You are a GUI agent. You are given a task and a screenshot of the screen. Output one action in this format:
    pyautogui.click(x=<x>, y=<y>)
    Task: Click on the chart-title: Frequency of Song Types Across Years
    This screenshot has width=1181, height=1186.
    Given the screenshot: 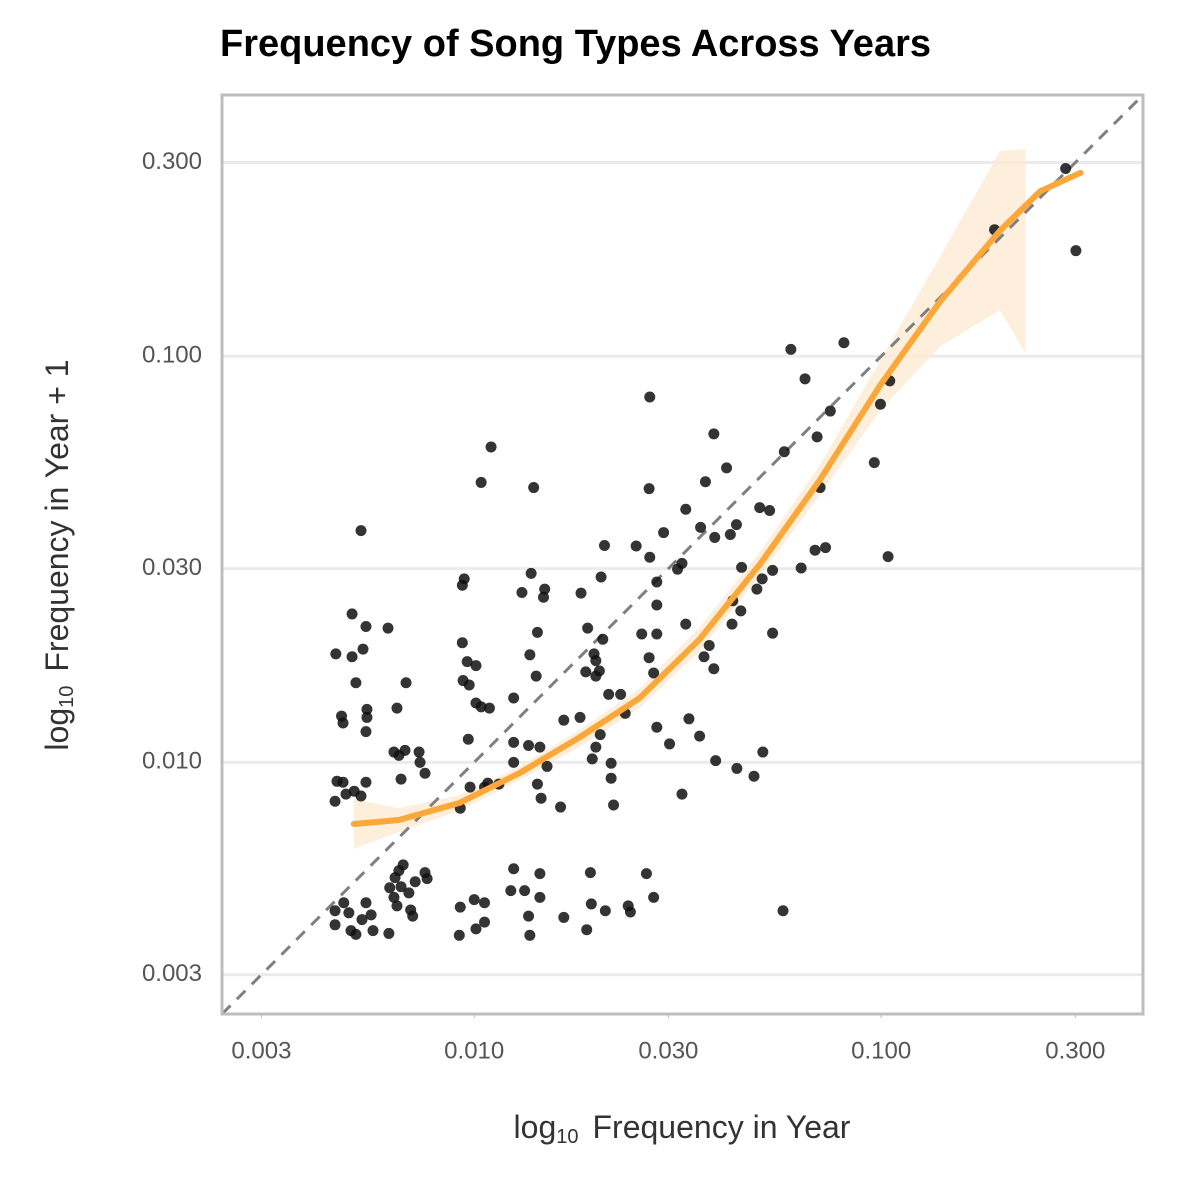 What is the action you would take?
    pyautogui.click(x=575, y=44)
    